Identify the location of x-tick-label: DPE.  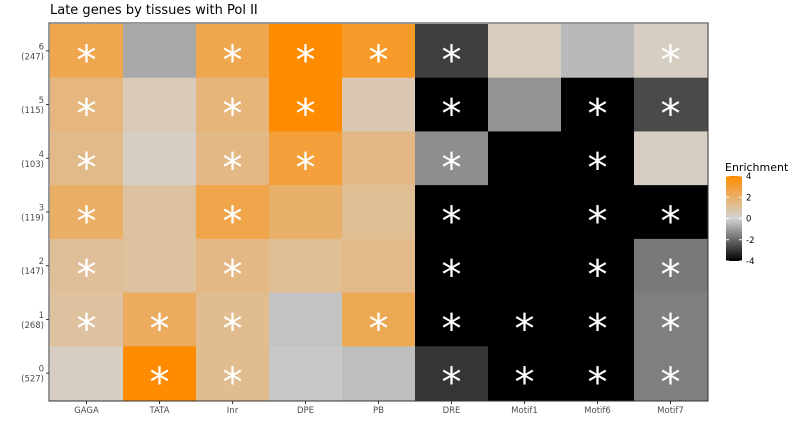
(305, 411).